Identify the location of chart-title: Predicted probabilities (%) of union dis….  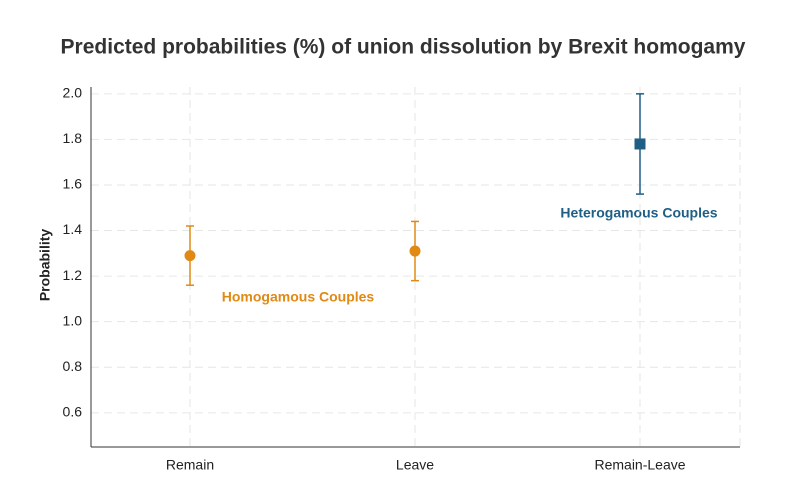
(403, 47).